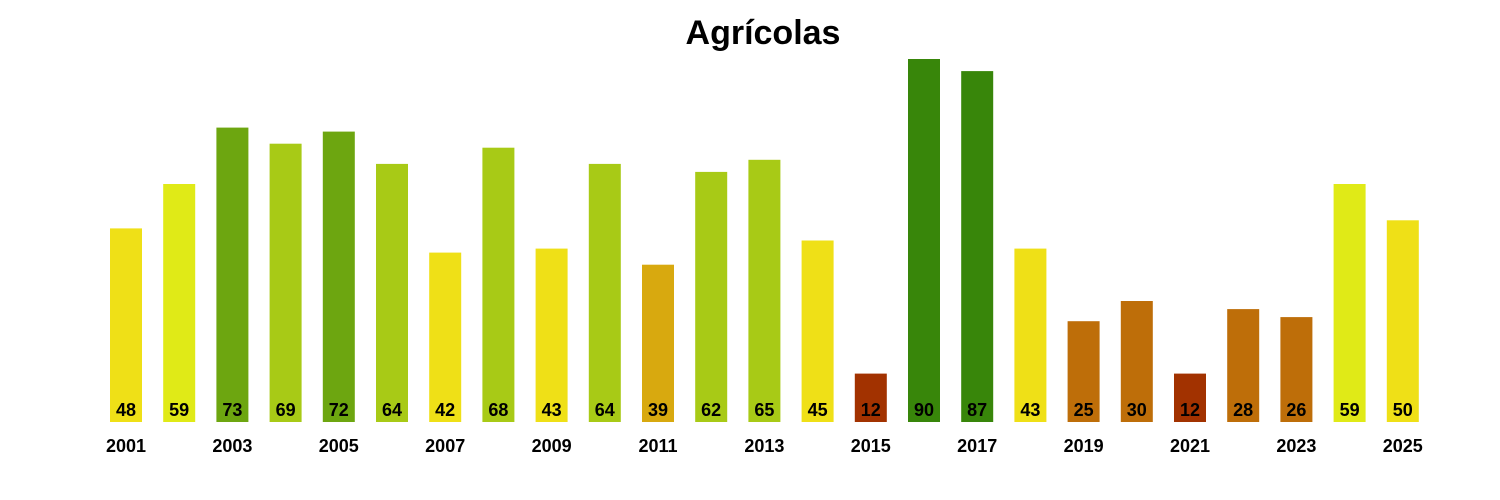 The width and height of the screenshot is (1500, 500). I want to click on tick-label-2009: 2009, so click(552, 446).